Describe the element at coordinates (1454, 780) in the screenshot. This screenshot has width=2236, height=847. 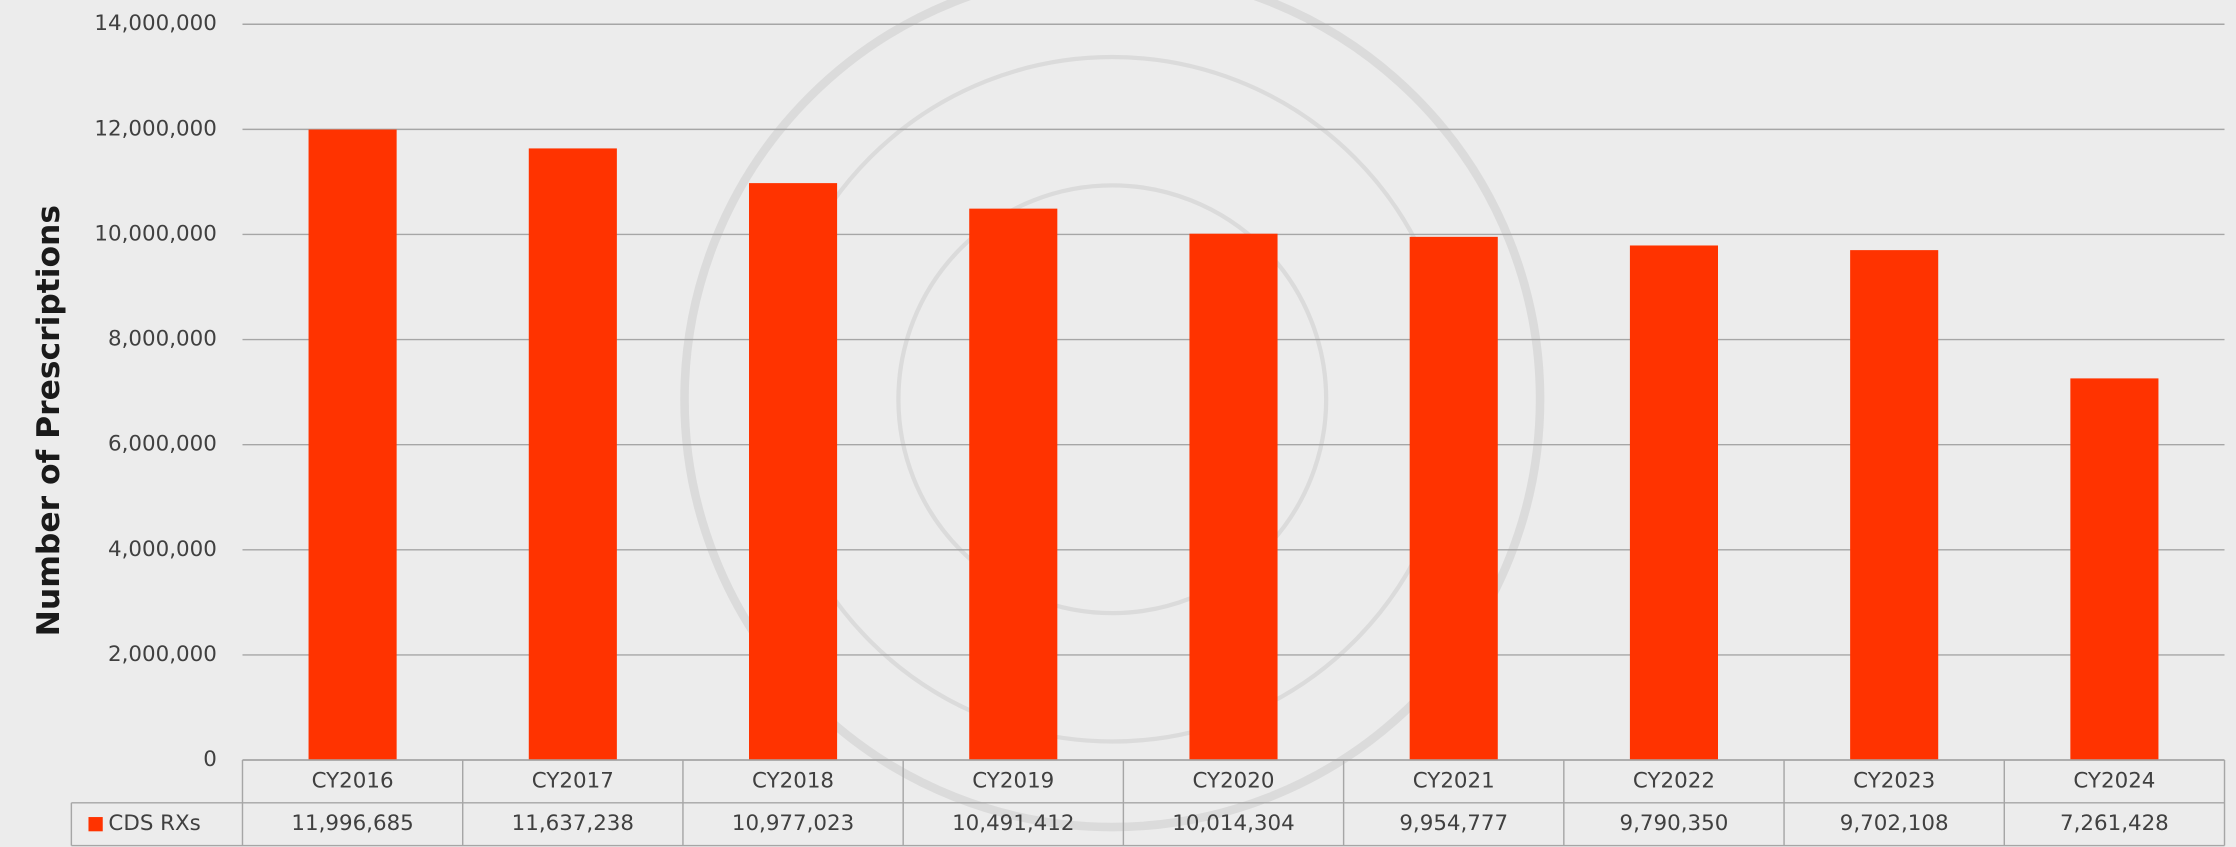
I see `x-tick-label: CY2021` at that location.